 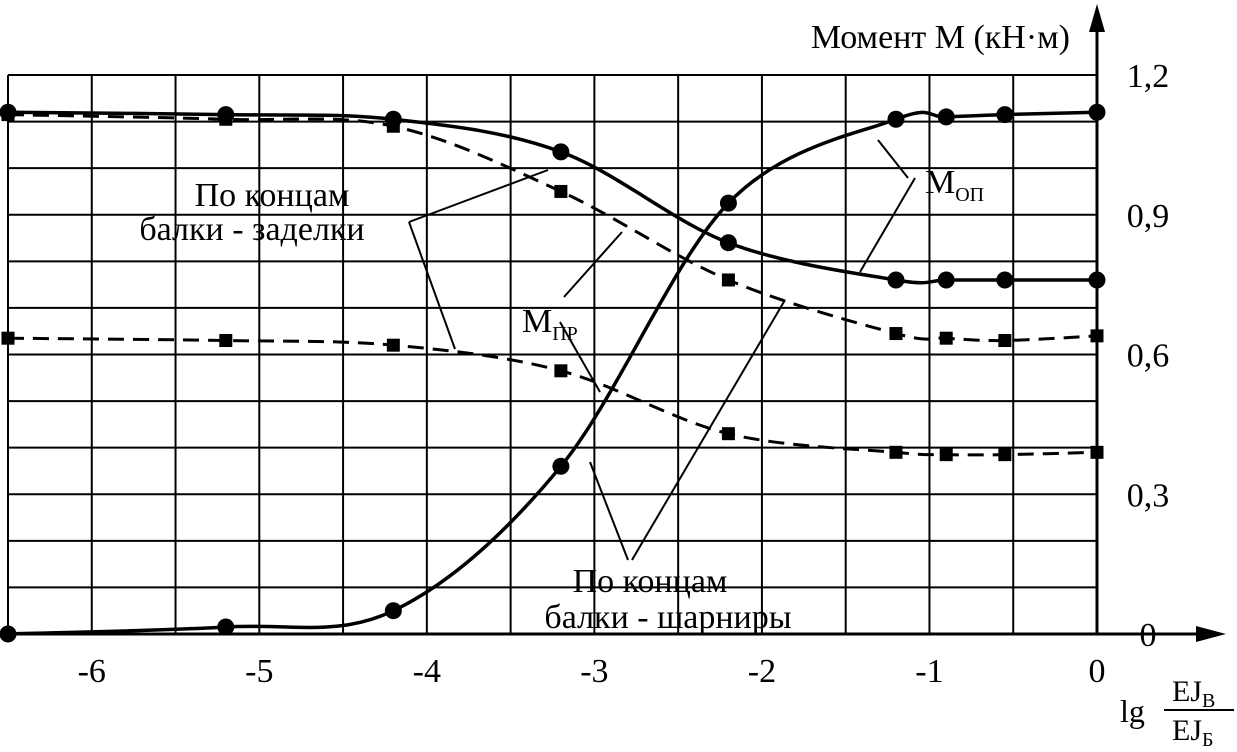 What do you see at coordinates (272, 195) in the screenshot?
I see `annotation-fixed-ends-line1: По концам` at bounding box center [272, 195].